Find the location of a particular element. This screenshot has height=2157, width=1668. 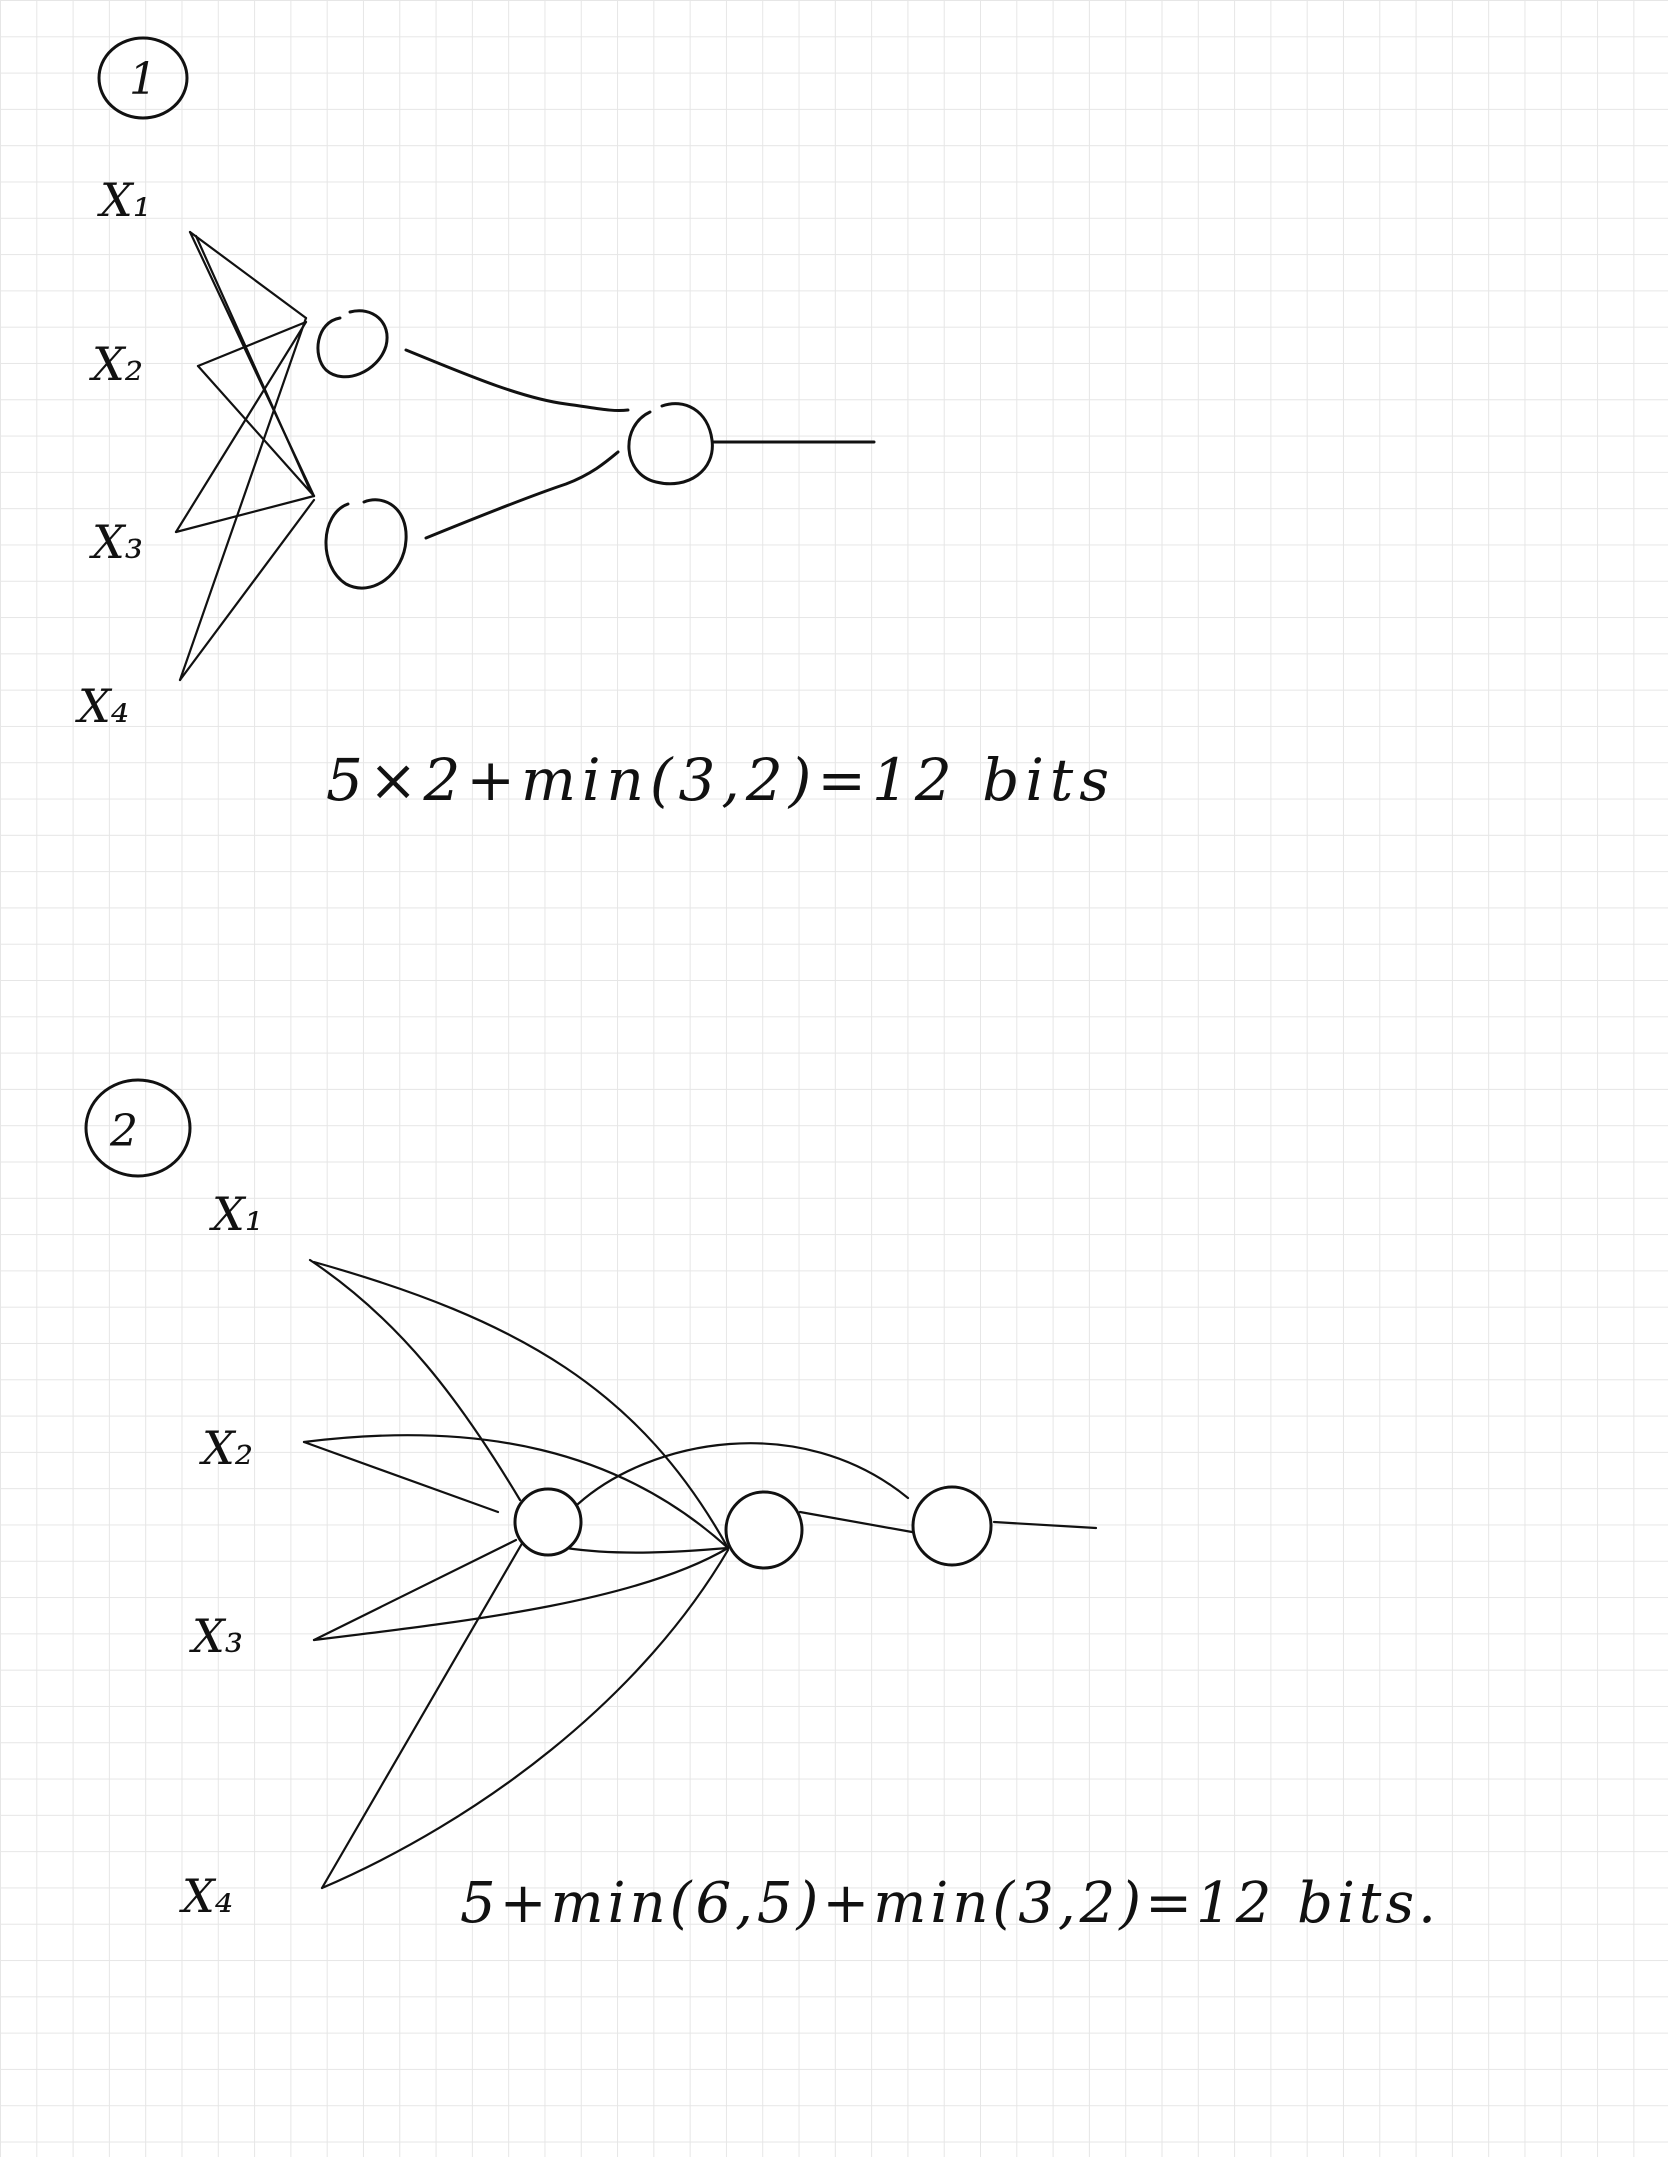

diagram-1-number-circle is located at coordinates (143, 78).